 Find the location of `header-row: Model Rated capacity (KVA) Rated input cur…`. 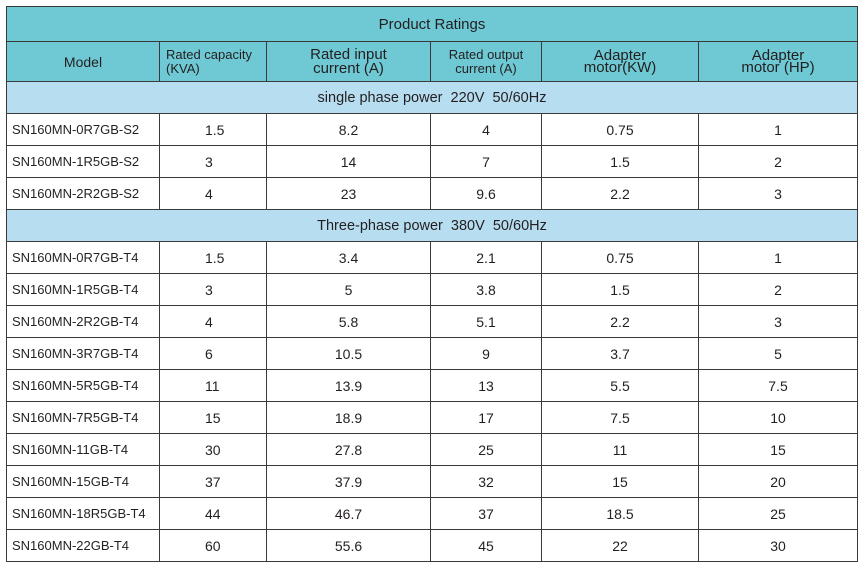

header-row: Model Rated capacity (KVA) Rated input cur… is located at coordinates (432, 61).